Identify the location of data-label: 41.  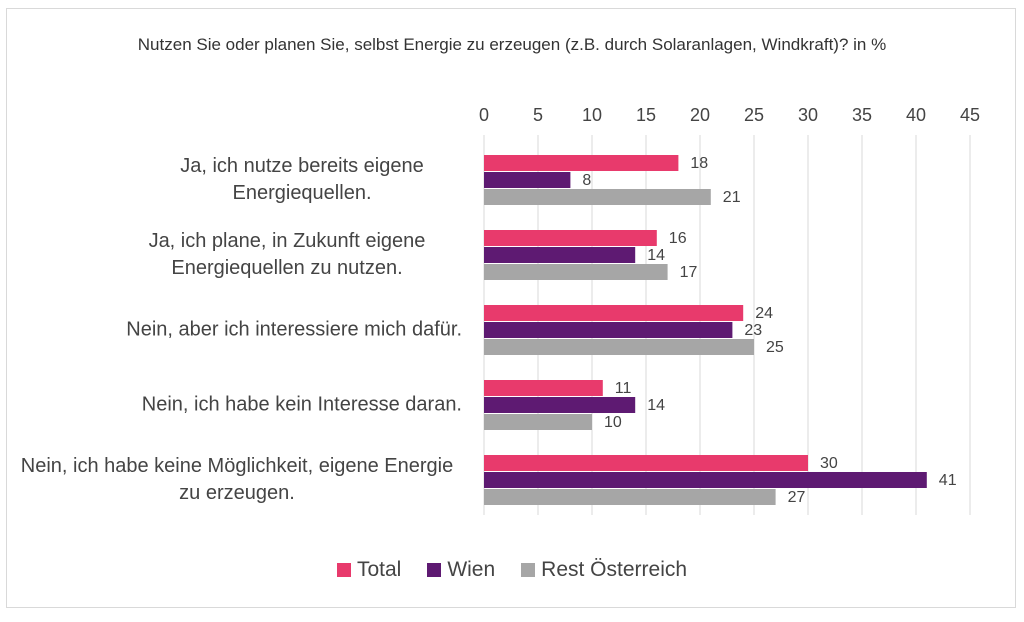
(948, 480).